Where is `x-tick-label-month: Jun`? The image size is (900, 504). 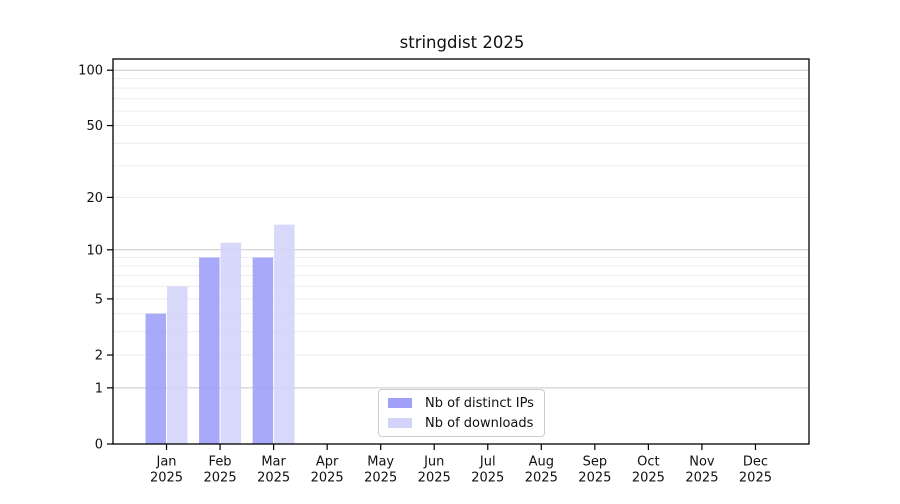
x-tick-label-month: Jun is located at coordinates (433, 462).